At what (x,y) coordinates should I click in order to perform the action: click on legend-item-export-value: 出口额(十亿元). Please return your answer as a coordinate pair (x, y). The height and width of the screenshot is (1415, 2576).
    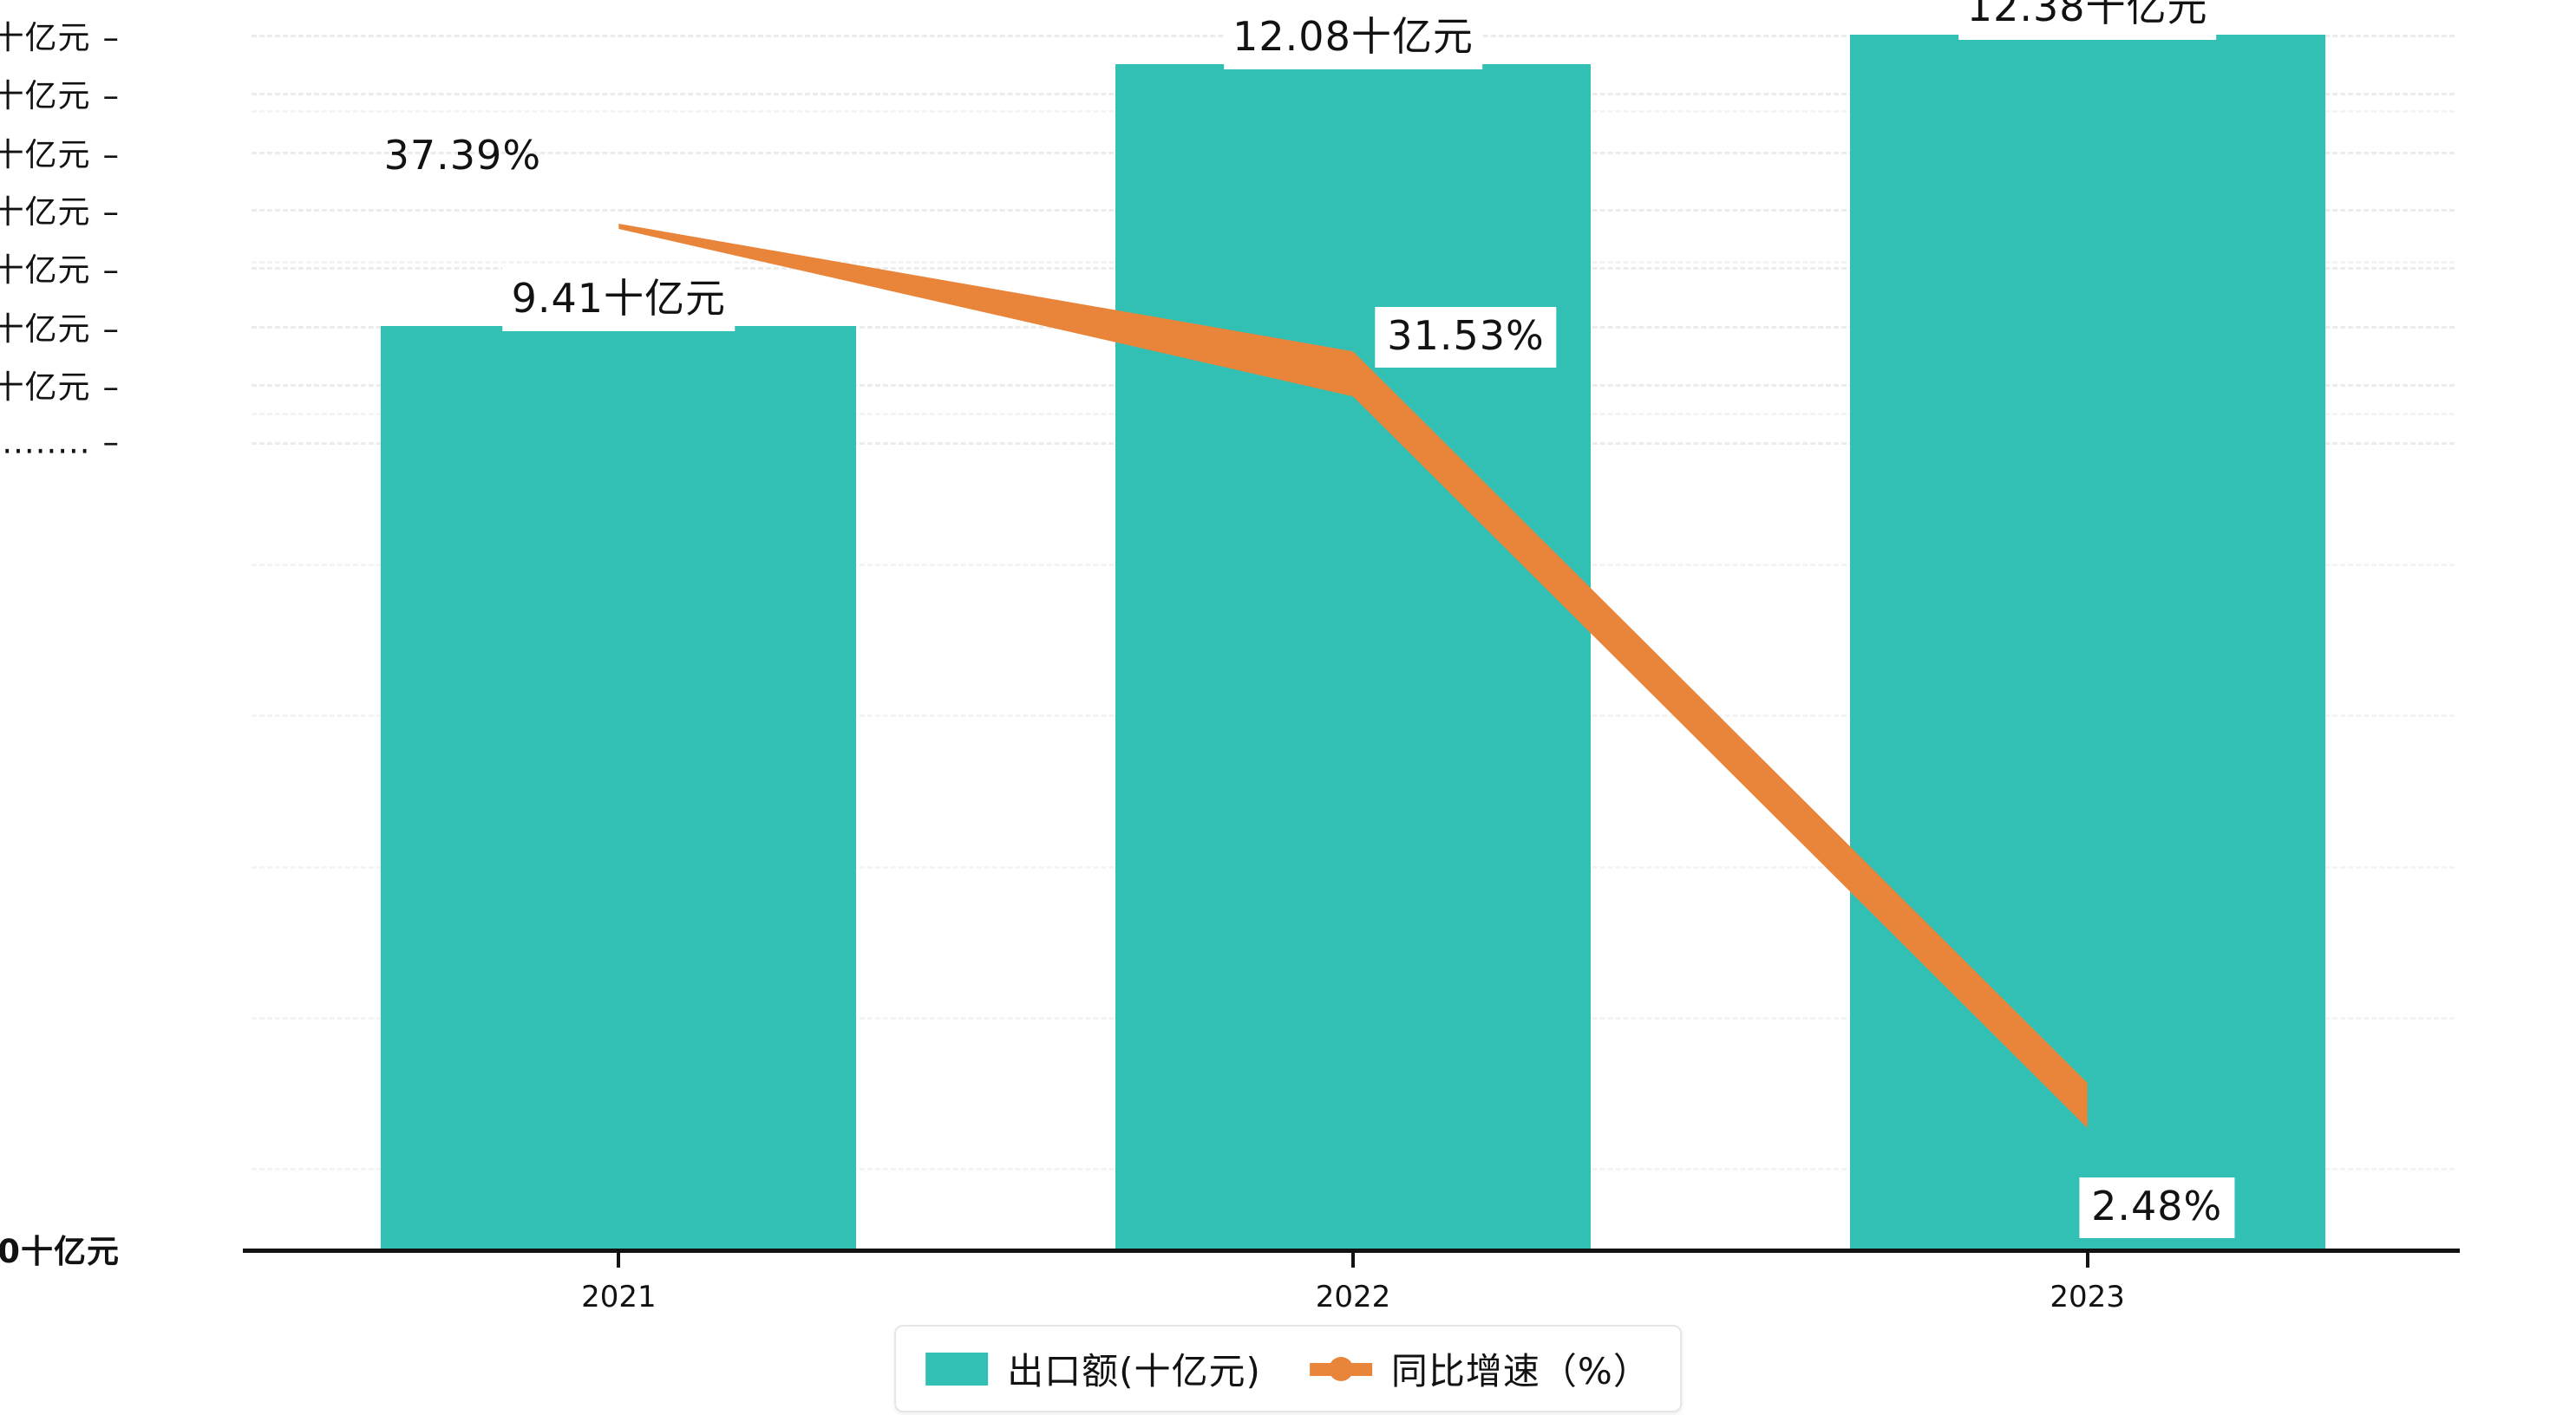
    Looking at the image, I should click on (1093, 1368).